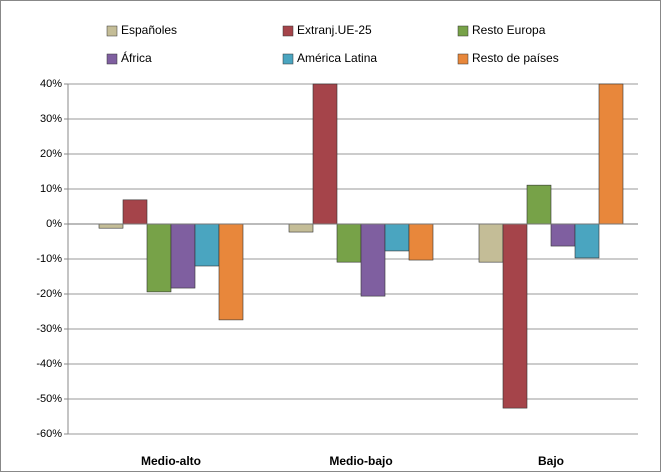  I want to click on y-tick-label: -50%, so click(49, 399).